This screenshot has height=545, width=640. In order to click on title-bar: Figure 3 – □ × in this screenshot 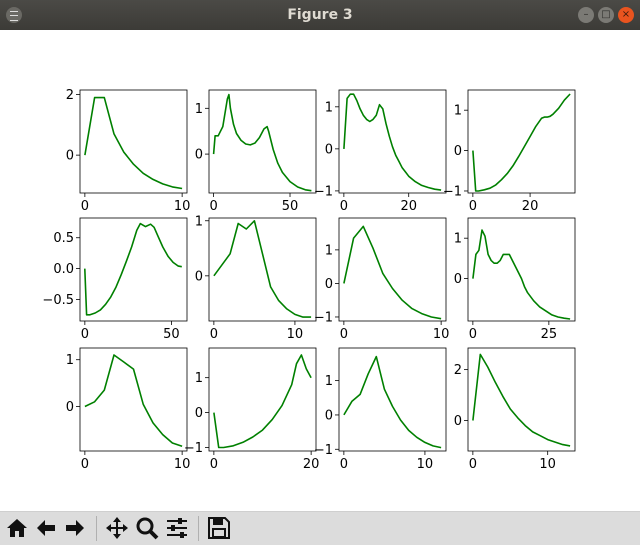, I will do `click(320, 15)`.